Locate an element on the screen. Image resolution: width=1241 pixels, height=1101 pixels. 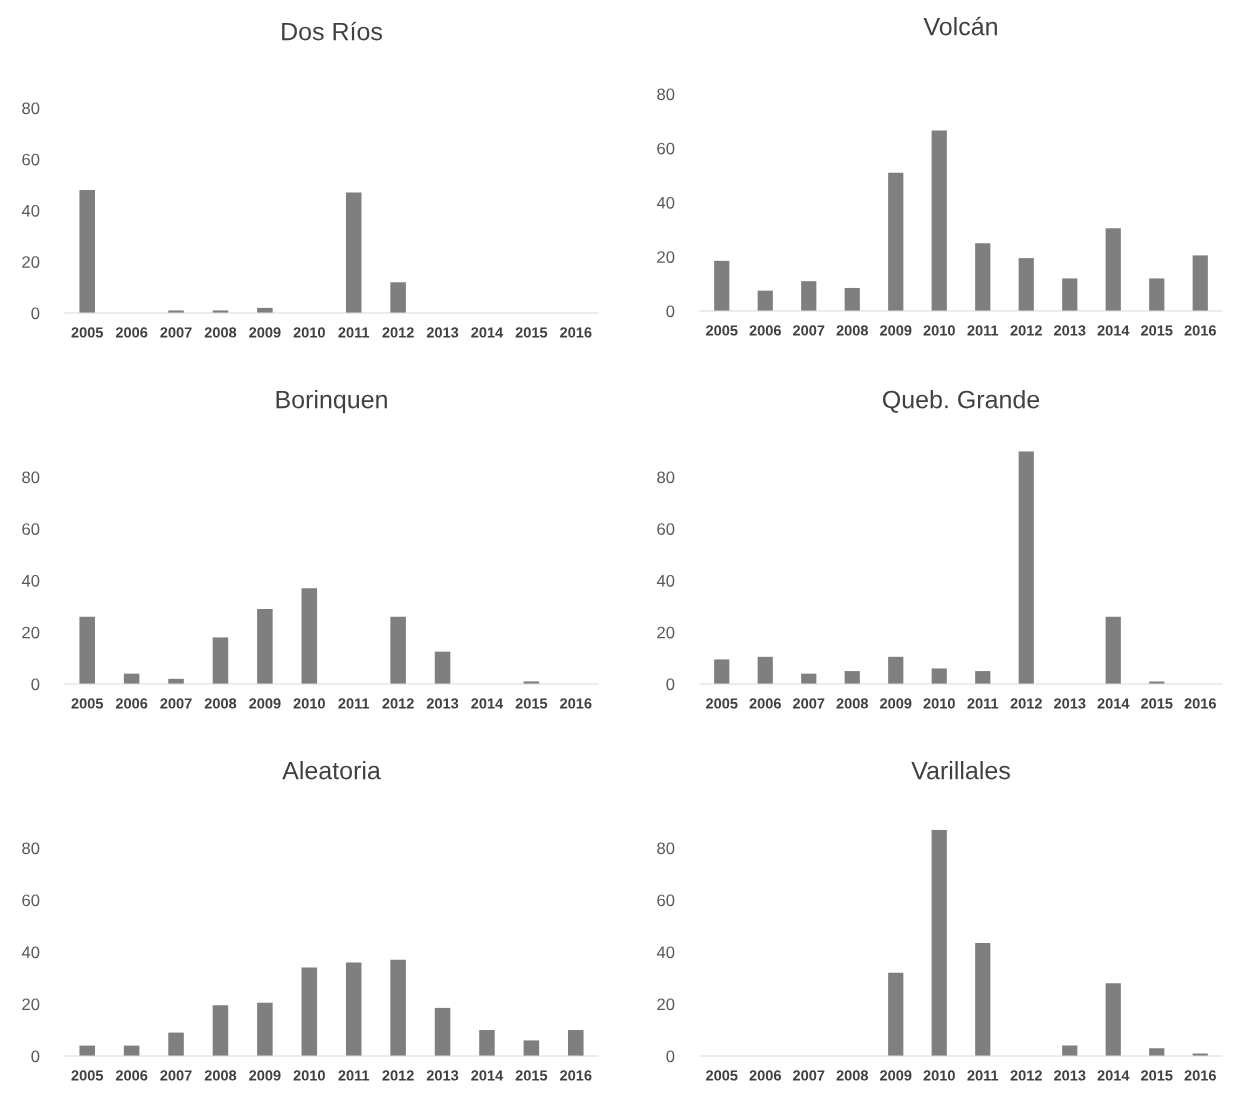
chart-title: Borinquen is located at coordinates (331, 402).